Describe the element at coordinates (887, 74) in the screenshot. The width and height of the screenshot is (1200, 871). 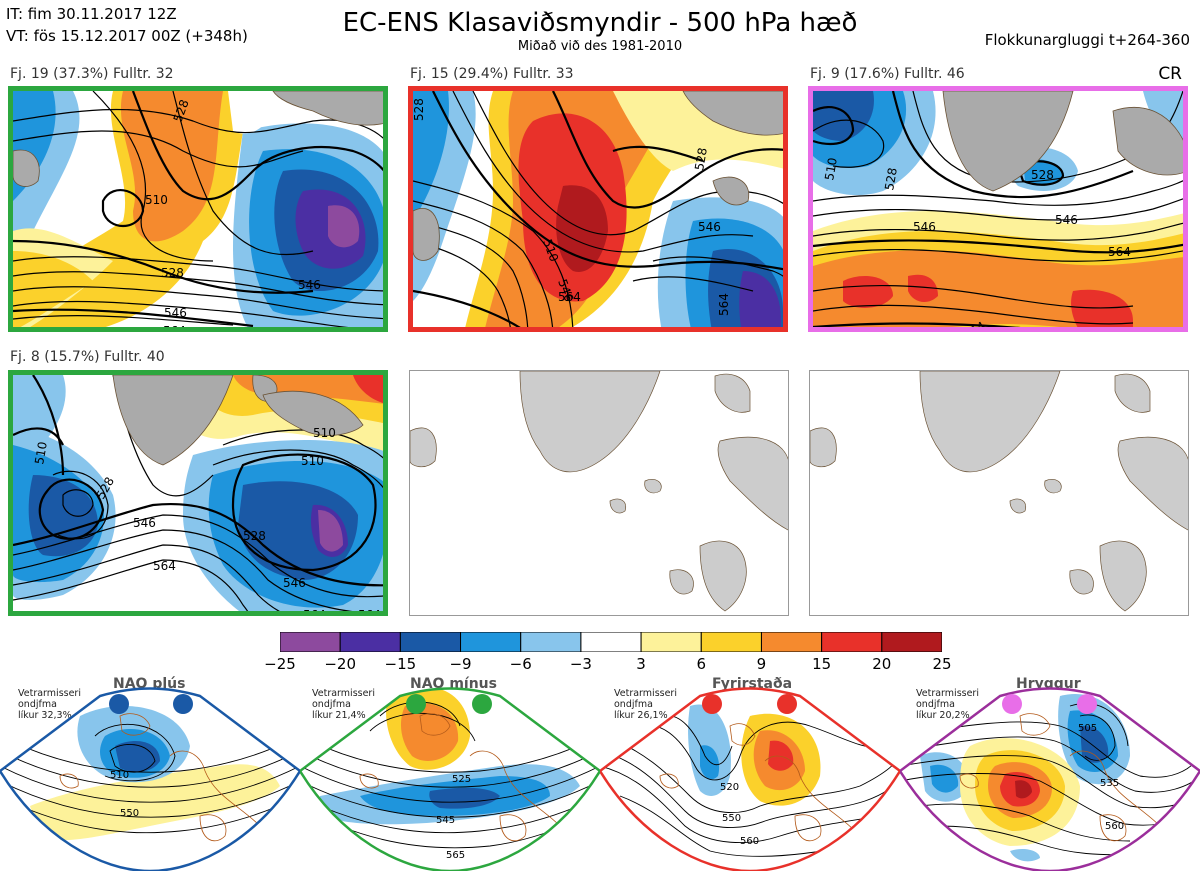
I see `panel-3-label: Fj. 9 (17.6%) Fulltr. 46` at that location.